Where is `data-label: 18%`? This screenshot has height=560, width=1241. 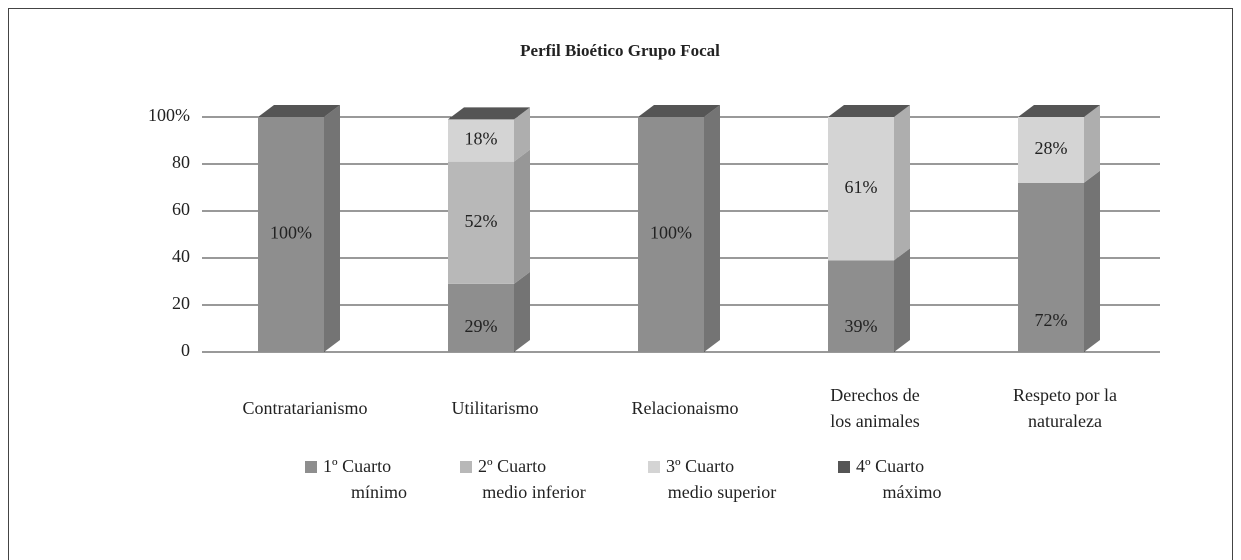 data-label: 18% is located at coordinates (481, 139).